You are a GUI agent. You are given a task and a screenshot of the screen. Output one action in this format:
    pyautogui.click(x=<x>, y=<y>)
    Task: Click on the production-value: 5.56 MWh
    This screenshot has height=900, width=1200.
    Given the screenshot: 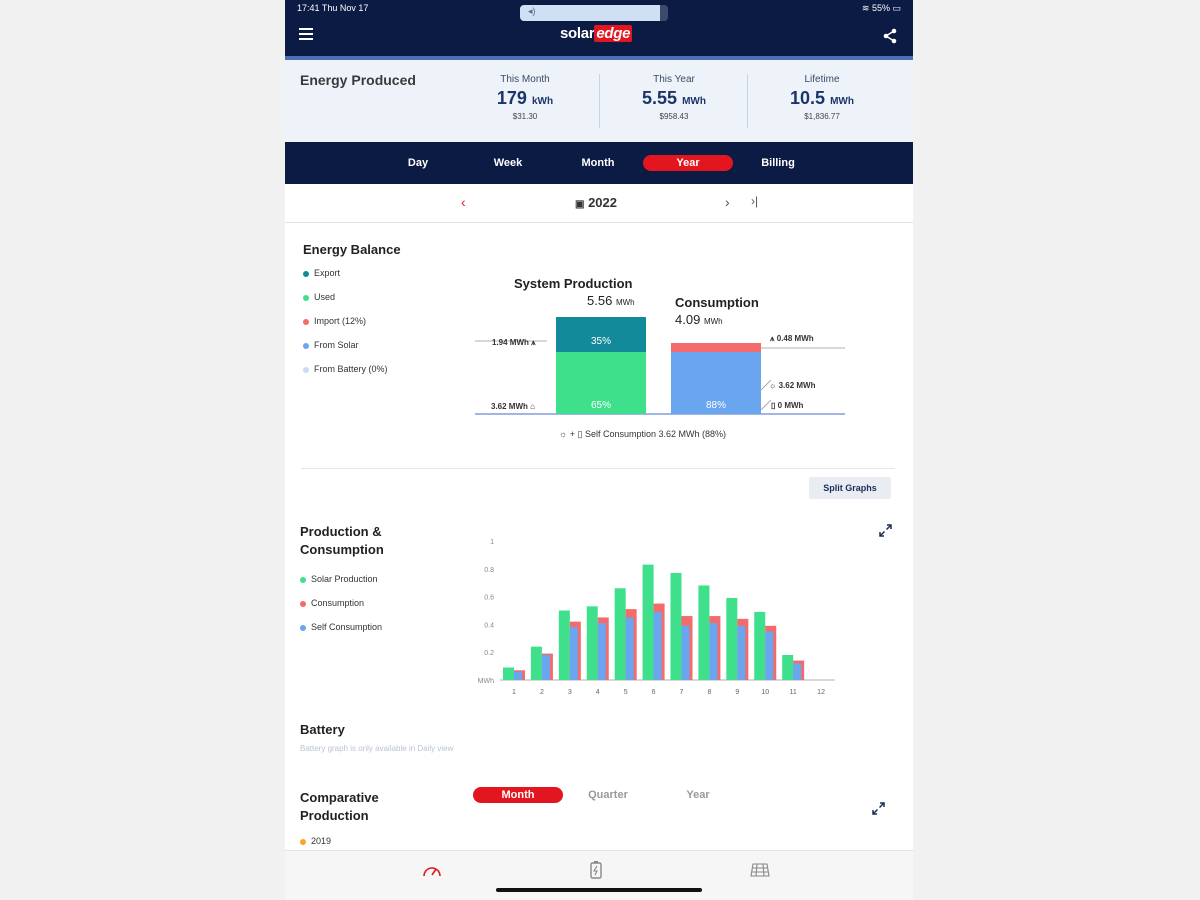 What is the action you would take?
    pyautogui.click(x=611, y=300)
    